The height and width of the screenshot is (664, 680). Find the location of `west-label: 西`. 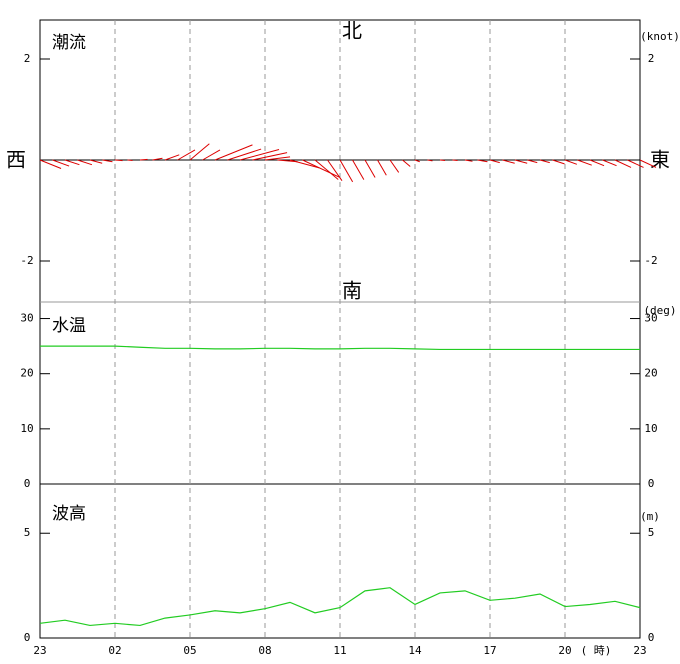

west-label: 西 is located at coordinates (16, 160).